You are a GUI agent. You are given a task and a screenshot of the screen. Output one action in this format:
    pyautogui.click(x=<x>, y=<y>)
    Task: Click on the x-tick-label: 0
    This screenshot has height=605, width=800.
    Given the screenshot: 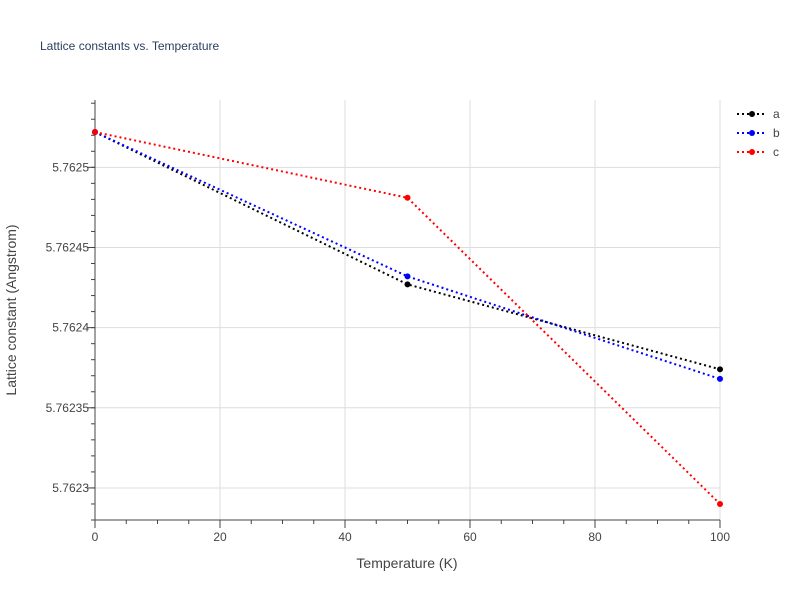 What is the action you would take?
    pyautogui.click(x=95, y=537)
    